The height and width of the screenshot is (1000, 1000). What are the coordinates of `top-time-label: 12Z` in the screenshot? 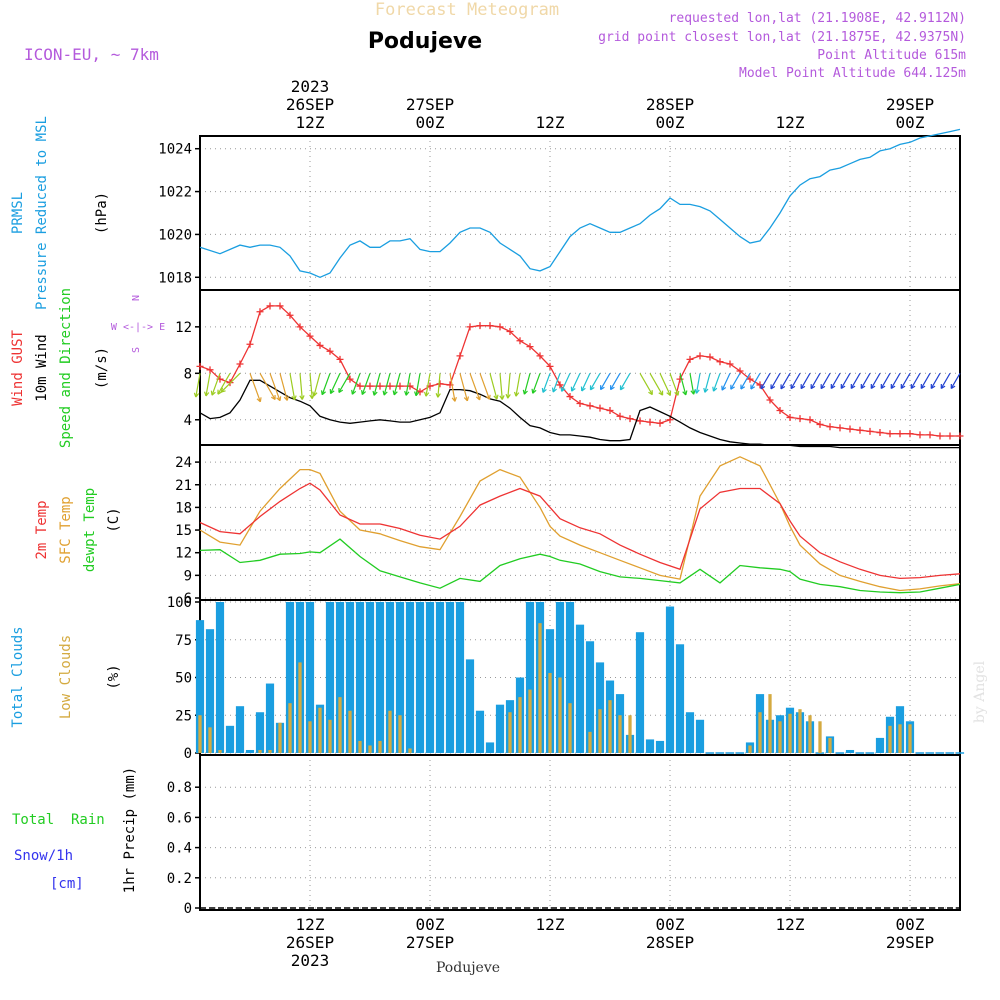 It's located at (550, 122).